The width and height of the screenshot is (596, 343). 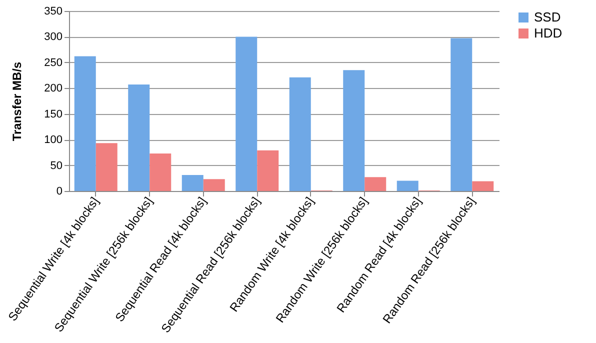 What do you see at coordinates (53, 140) in the screenshot?
I see `y-tick-label: 100` at bounding box center [53, 140].